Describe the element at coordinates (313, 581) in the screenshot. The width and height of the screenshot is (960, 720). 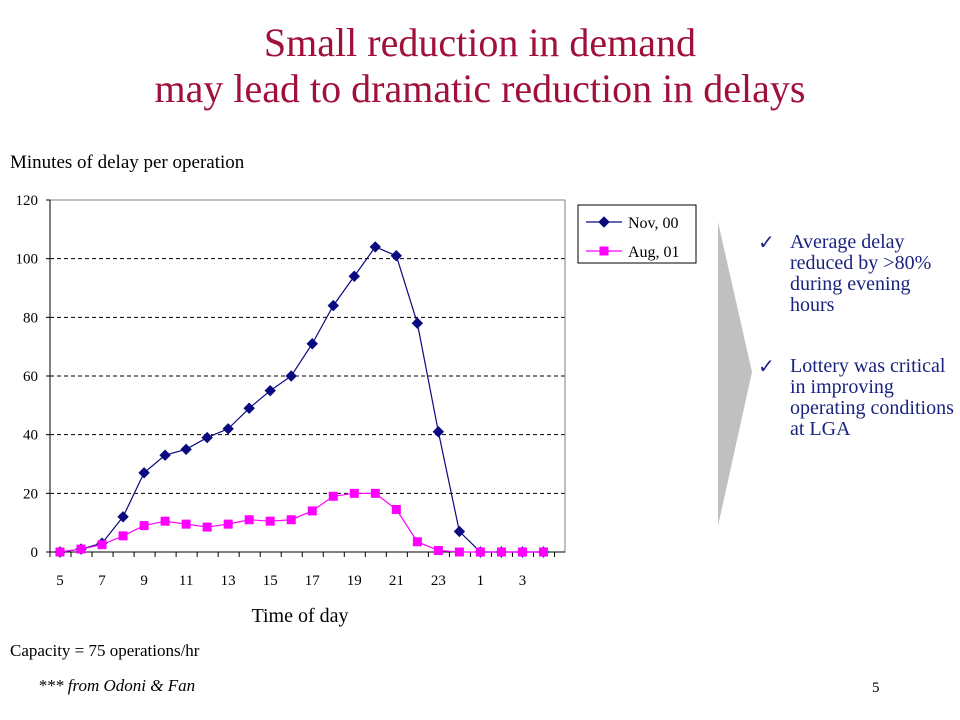
I see `x-tick-label: 17` at that location.